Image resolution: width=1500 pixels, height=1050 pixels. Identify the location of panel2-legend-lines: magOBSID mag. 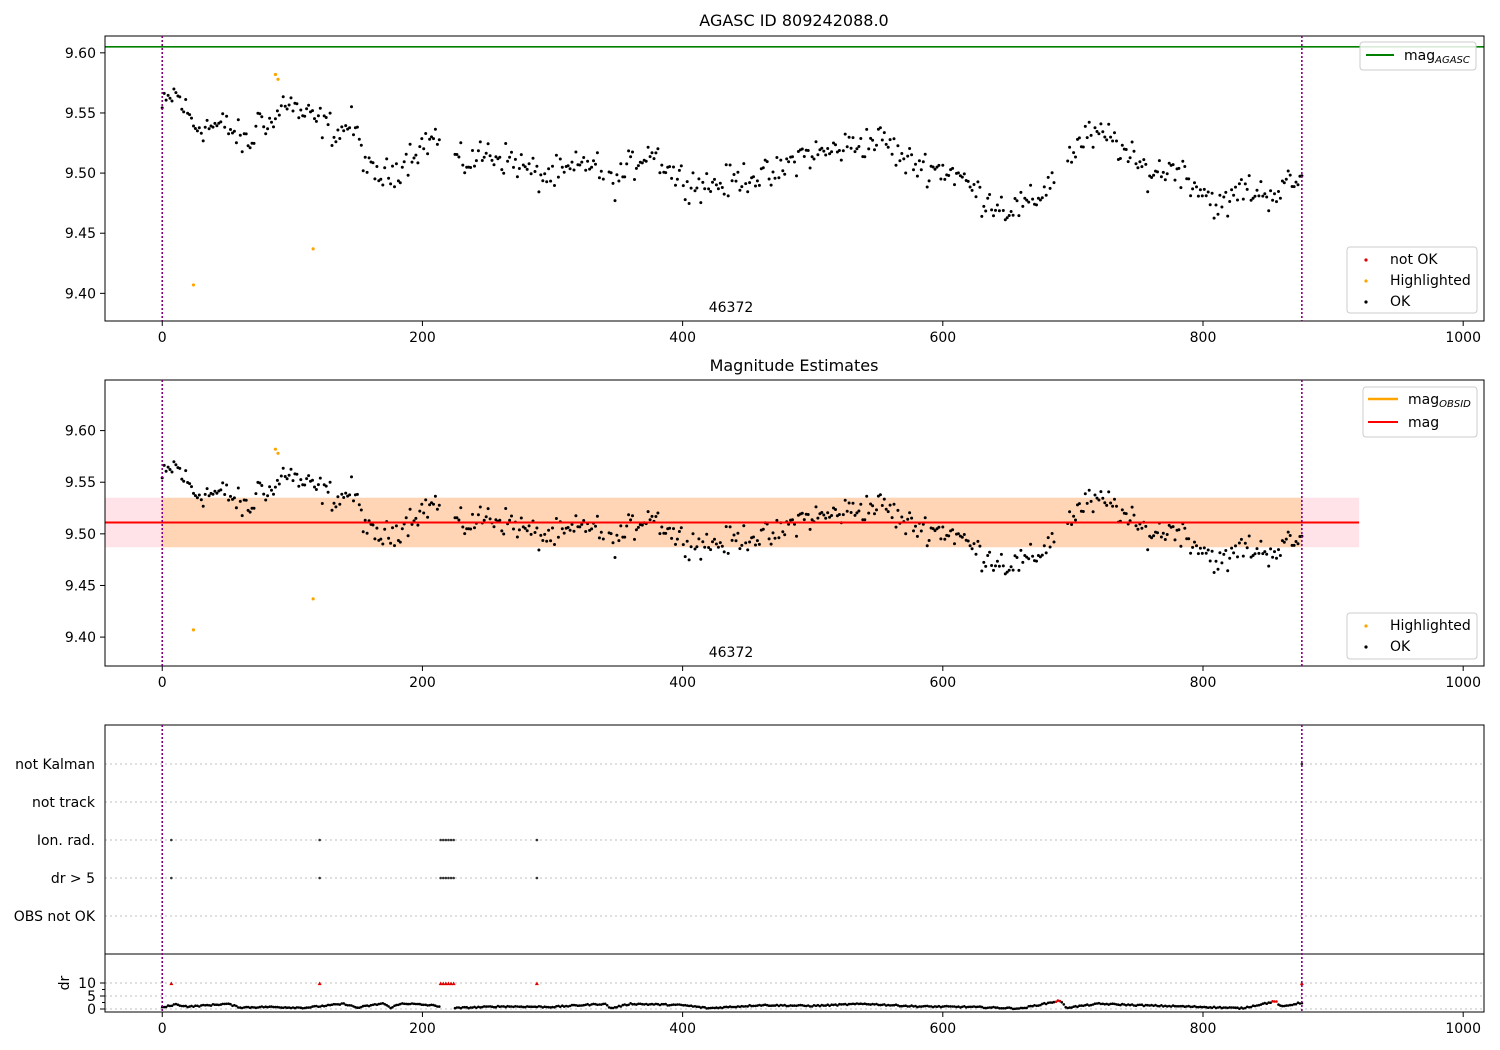
(1420, 412).